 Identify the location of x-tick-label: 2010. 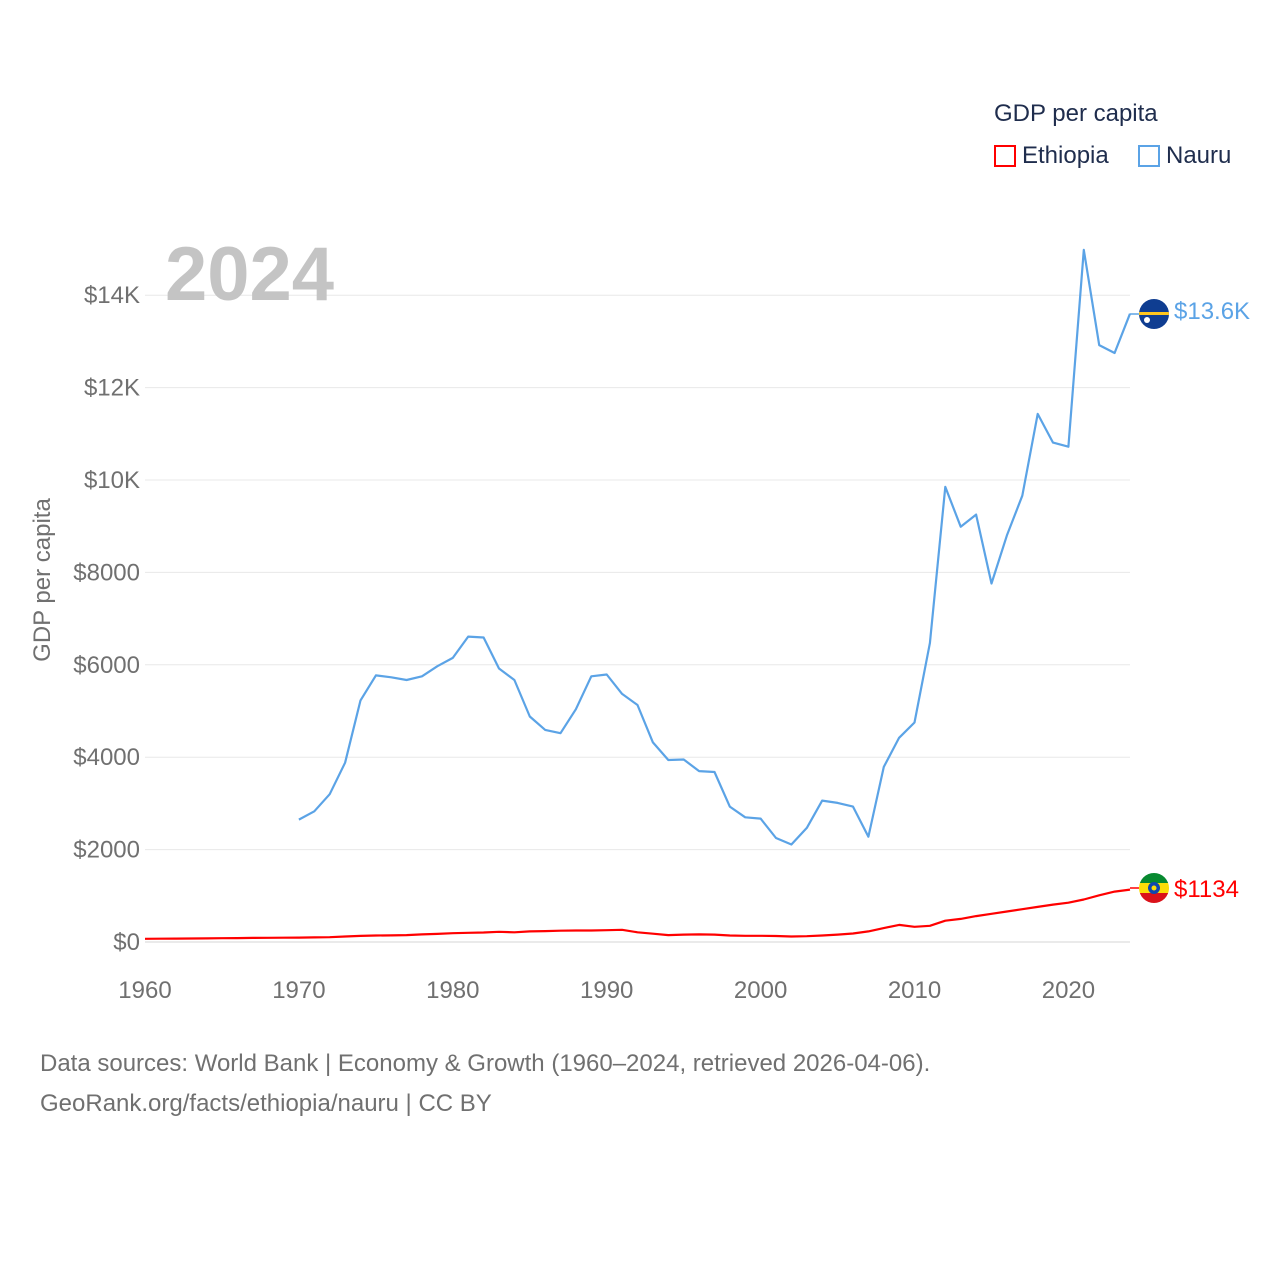
(914, 990).